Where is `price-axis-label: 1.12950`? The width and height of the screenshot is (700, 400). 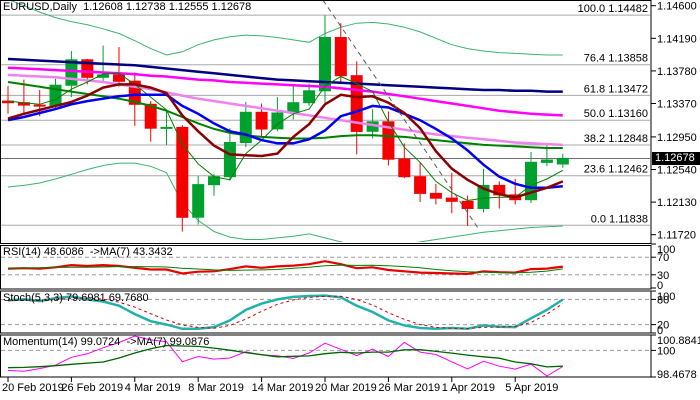 price-axis-label: 1.12950 is located at coordinates (677, 138).